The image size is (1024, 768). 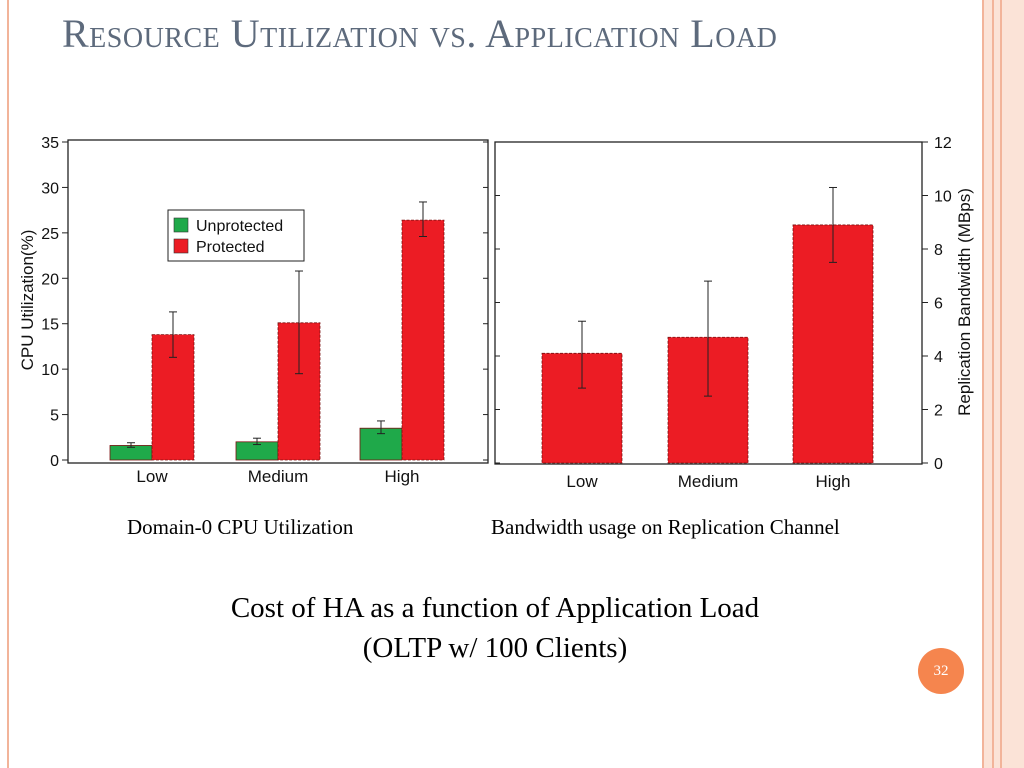 I want to click on y-tick-label: 8, so click(x=938, y=250).